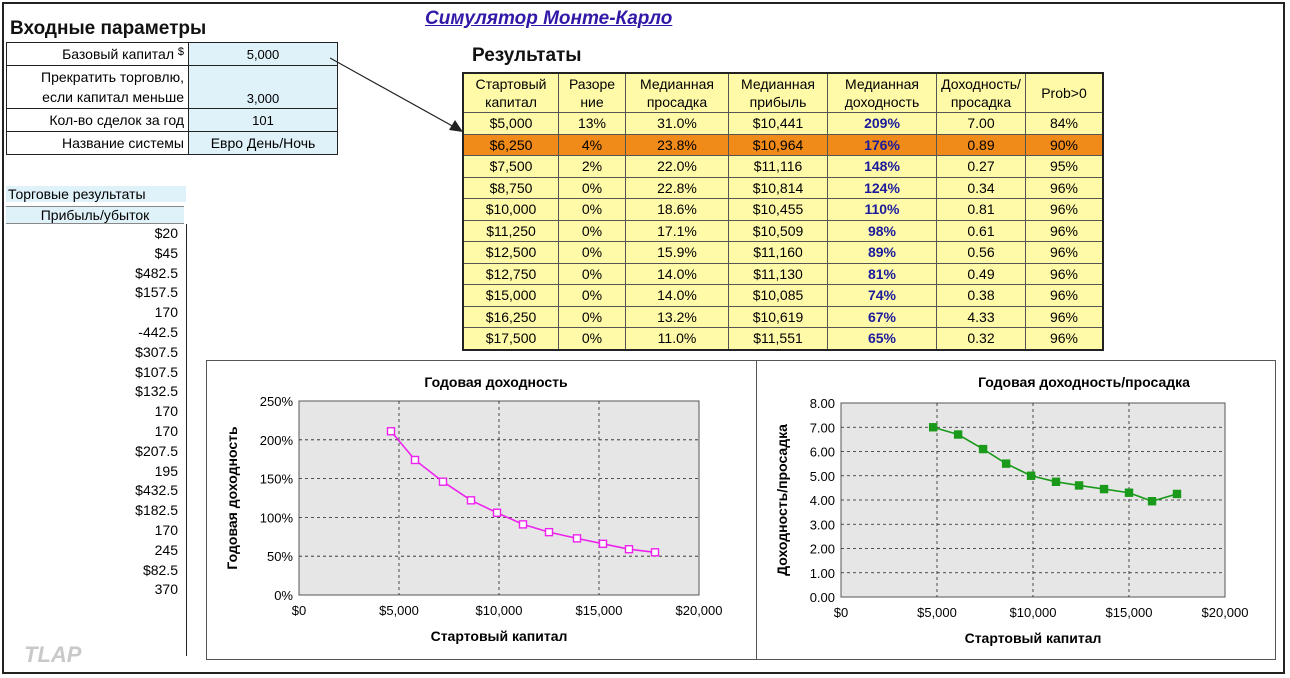  What do you see at coordinates (778, 123) in the screenshot?
I see `results-cell: $10,441` at bounding box center [778, 123].